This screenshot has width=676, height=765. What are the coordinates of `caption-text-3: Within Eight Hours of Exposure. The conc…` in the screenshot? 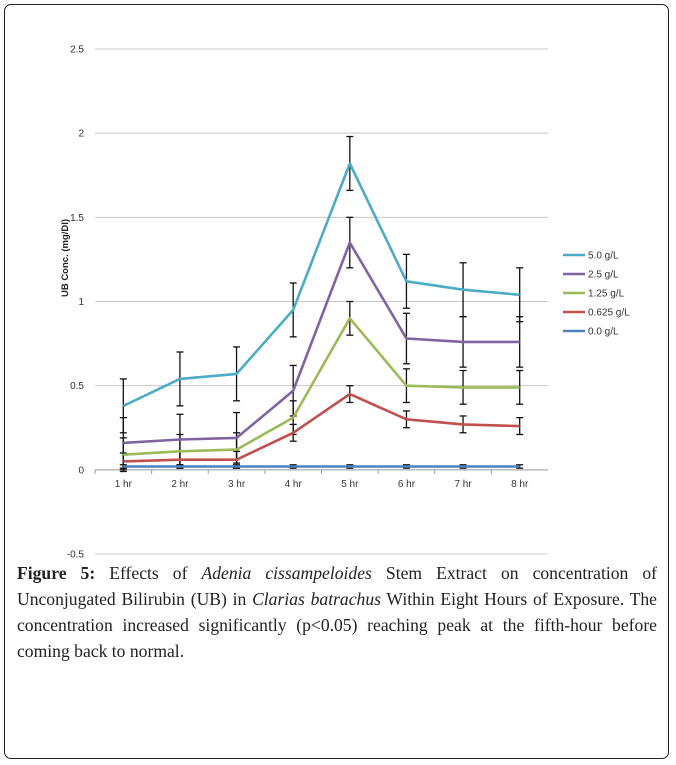 It's located at (337, 625).